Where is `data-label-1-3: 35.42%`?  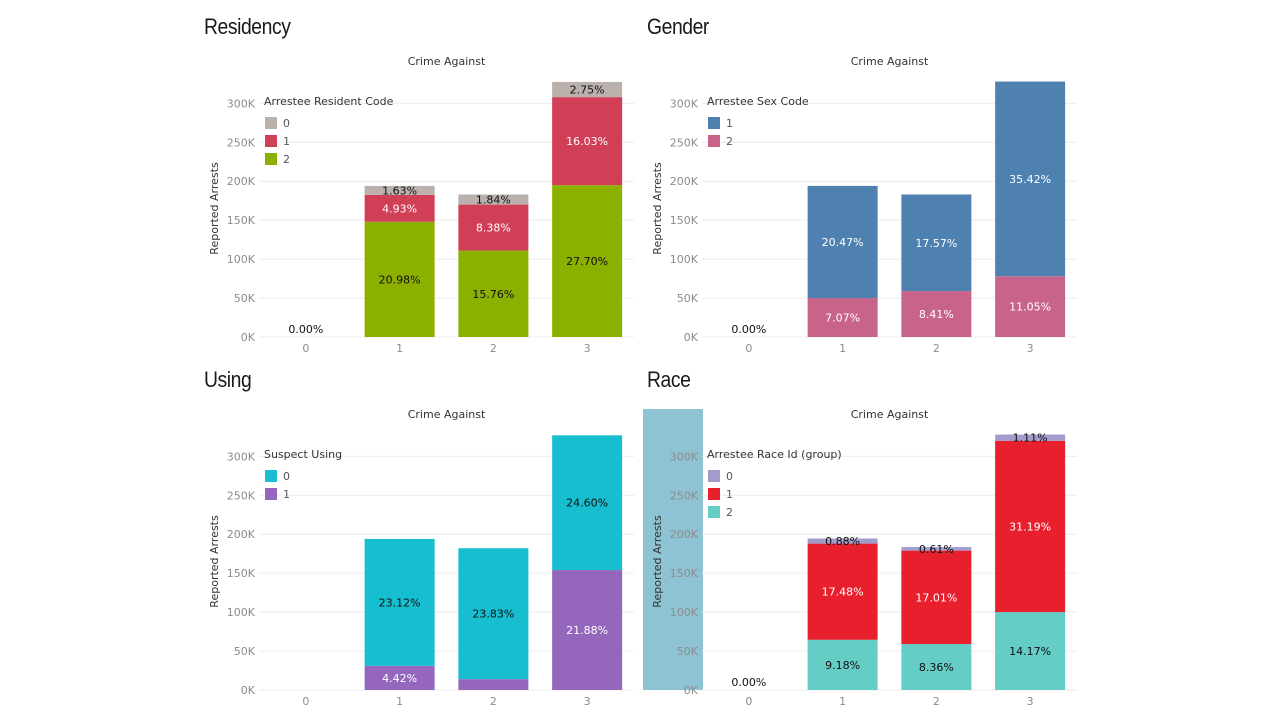 data-label-1-3: 35.42% is located at coordinates (1030, 179).